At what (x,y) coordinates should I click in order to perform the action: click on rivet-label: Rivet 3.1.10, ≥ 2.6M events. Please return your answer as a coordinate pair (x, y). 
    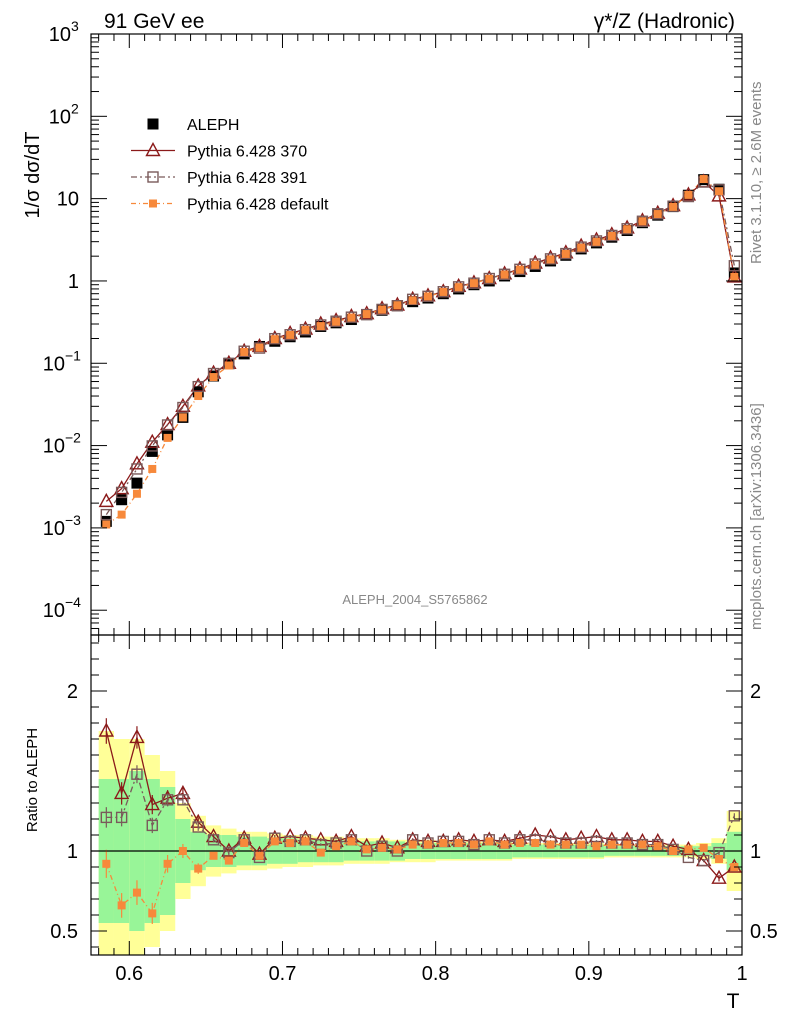
    Looking at the image, I should click on (756, 173).